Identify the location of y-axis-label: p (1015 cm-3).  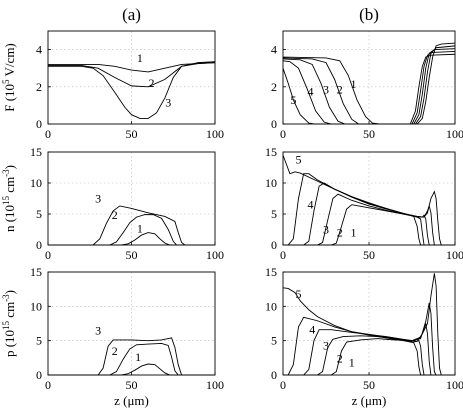
(9, 323).